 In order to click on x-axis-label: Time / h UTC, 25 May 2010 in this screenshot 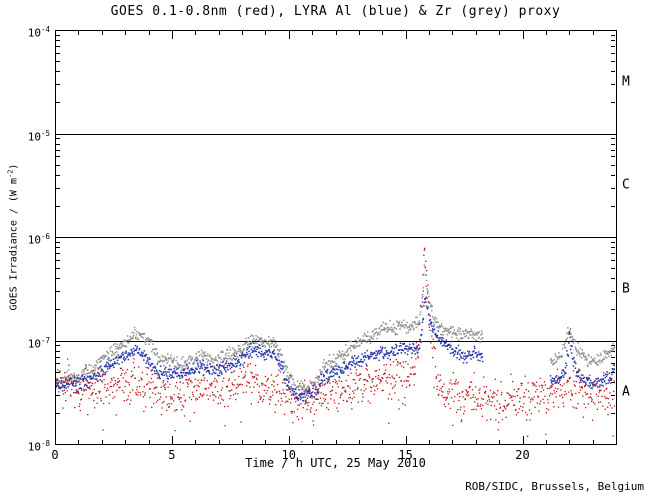, I will do `click(335, 463)`.